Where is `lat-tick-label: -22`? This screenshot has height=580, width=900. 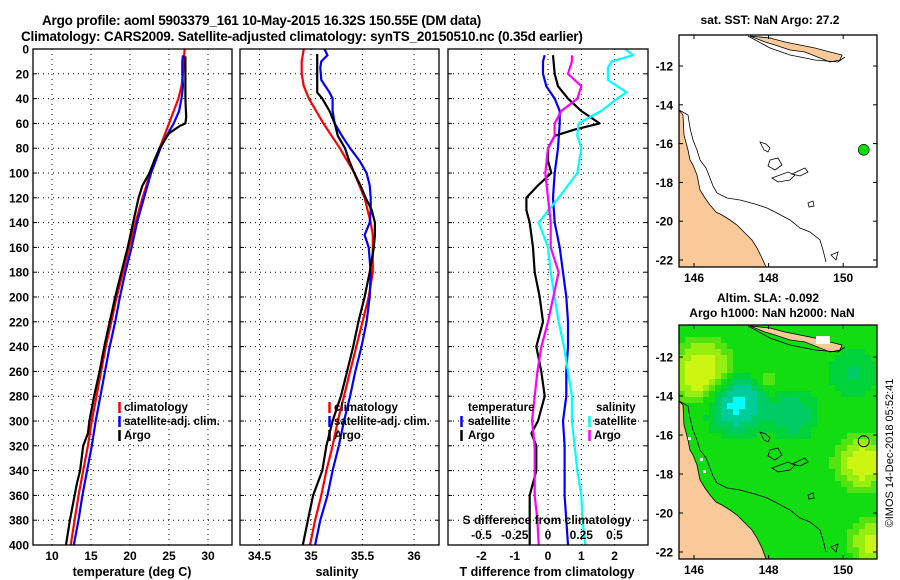 lat-tick-label: -22 is located at coordinates (665, 553).